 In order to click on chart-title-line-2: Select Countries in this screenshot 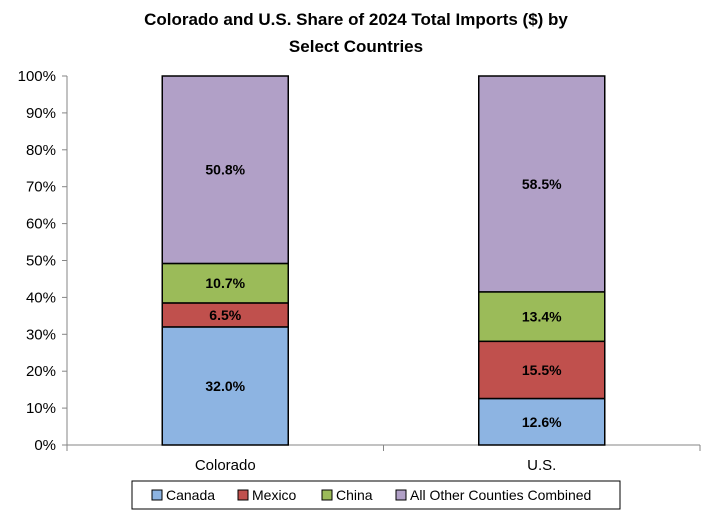, I will do `click(356, 46)`.